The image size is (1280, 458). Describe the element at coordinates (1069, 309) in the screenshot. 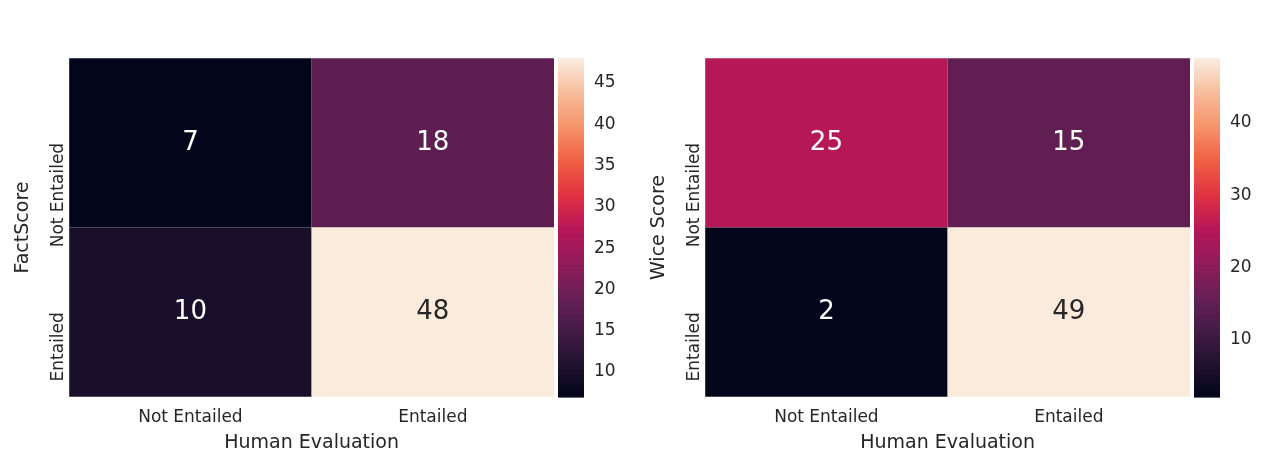

I see `data-label: 49` at that location.